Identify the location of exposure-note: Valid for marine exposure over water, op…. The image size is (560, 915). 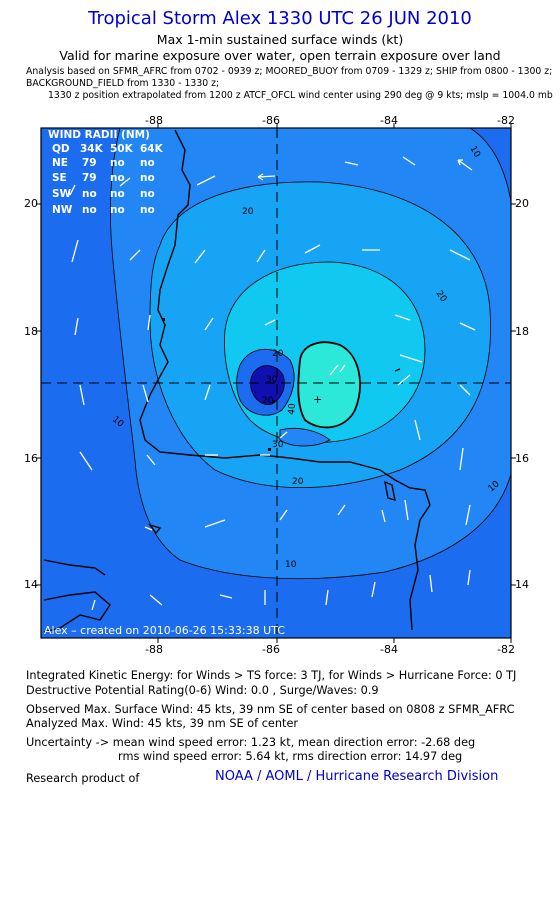
(280, 55).